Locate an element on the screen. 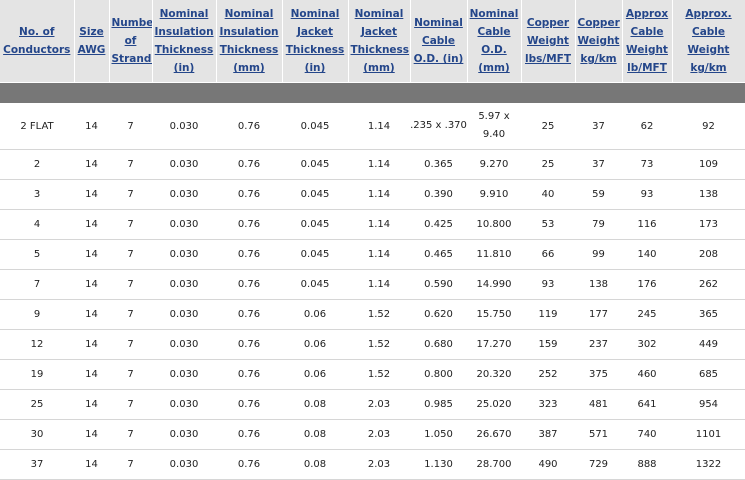 The width and height of the screenshot is (745, 480). table-cell: 0.08 is located at coordinates (315, 464).